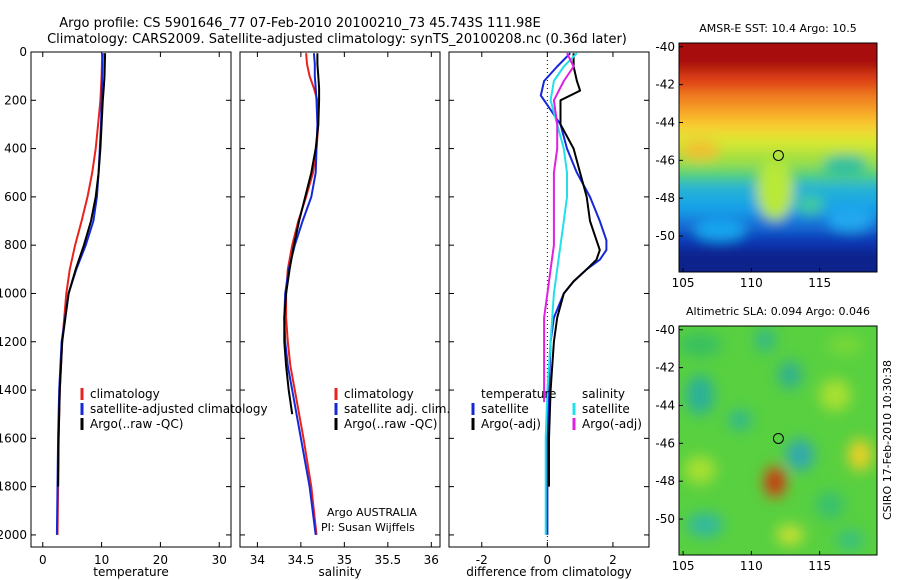 Image resolution: width=900 pixels, height=580 pixels. I want to click on sla-heatmap, so click(778, 440).